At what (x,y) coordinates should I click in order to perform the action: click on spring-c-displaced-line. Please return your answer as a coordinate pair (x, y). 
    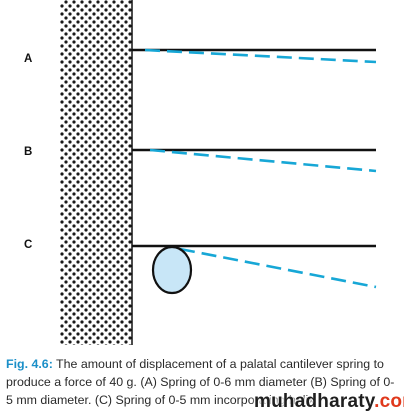
    Looking at the image, I should click on (278, 268).